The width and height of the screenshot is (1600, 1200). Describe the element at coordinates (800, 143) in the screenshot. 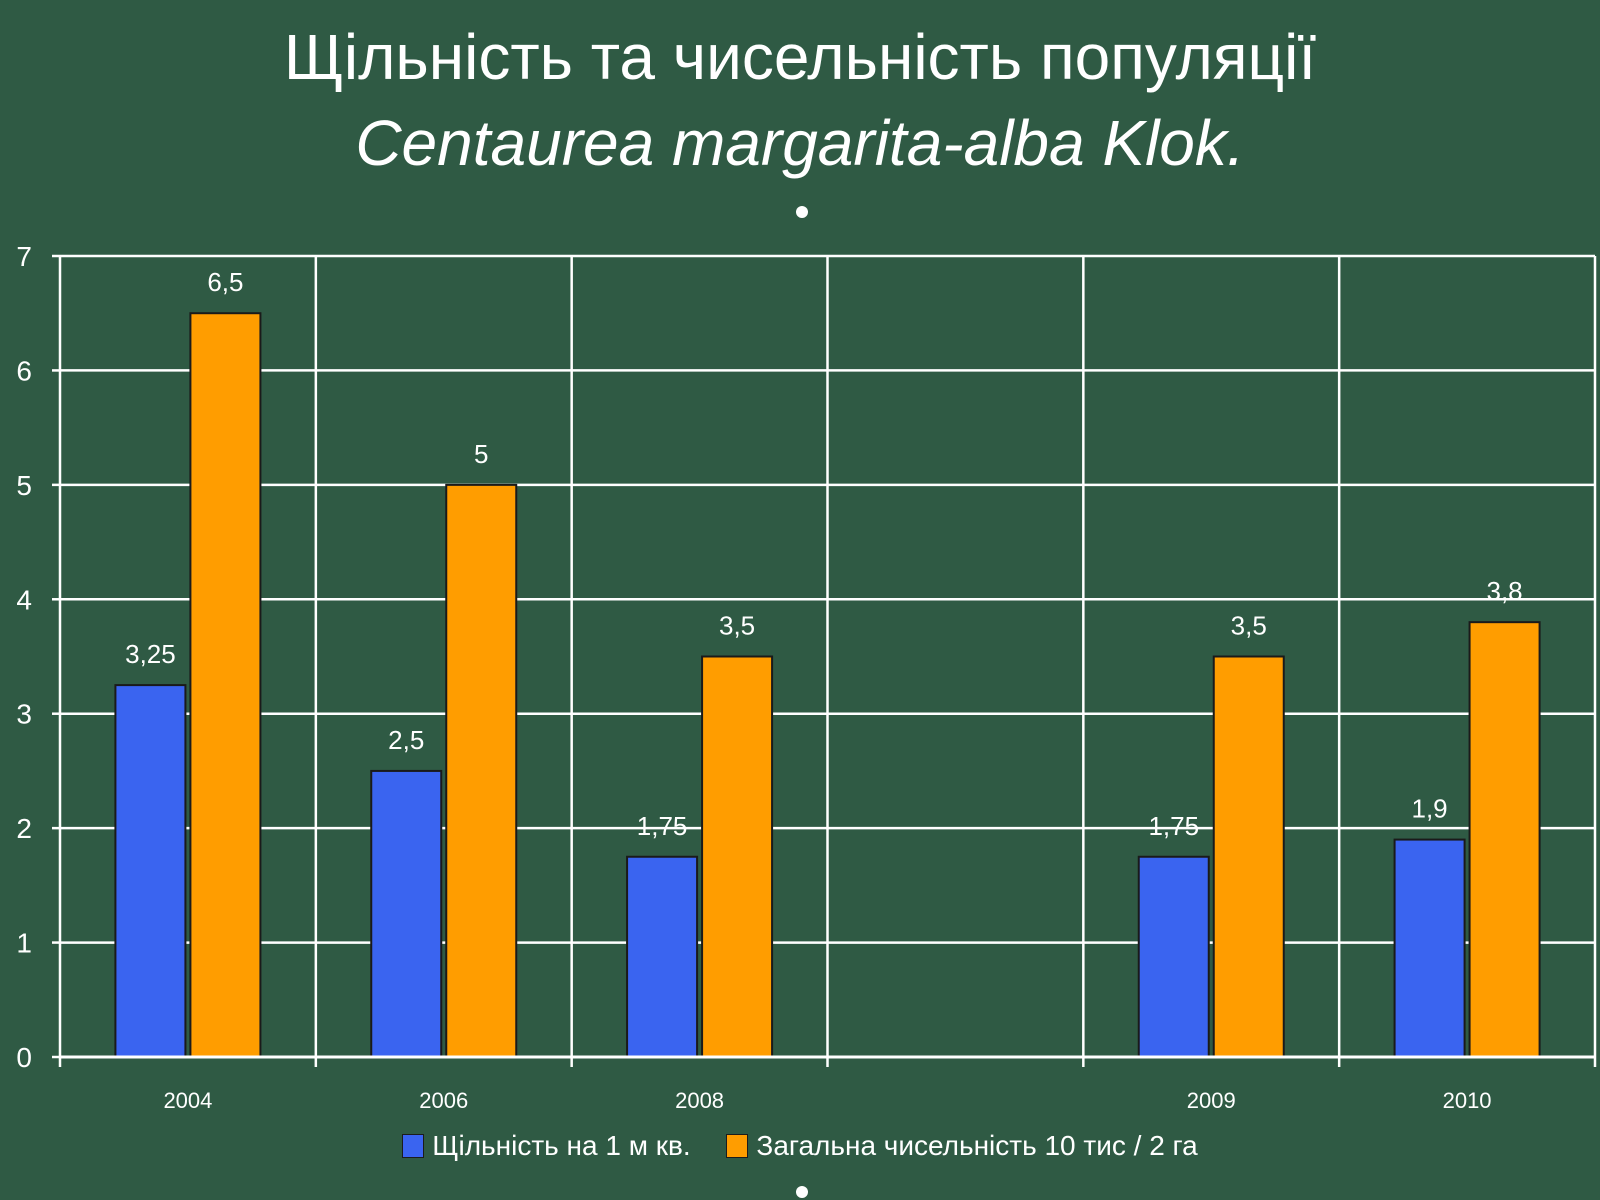

I see `chart-title-line2: Centaurea margarita-alba Klok.` at that location.